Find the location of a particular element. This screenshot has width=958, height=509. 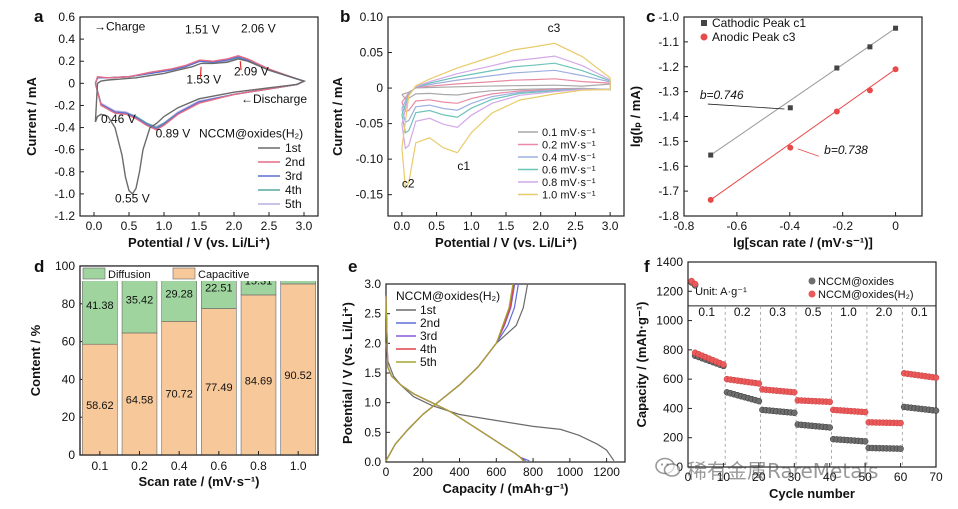

y-tick-label: 1000 is located at coordinates (669, 321).